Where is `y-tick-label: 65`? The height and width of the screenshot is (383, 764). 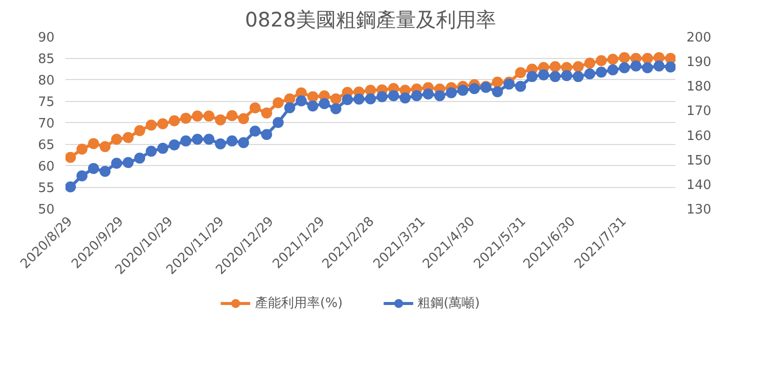
y-tick-label: 65 is located at coordinates (46, 145).